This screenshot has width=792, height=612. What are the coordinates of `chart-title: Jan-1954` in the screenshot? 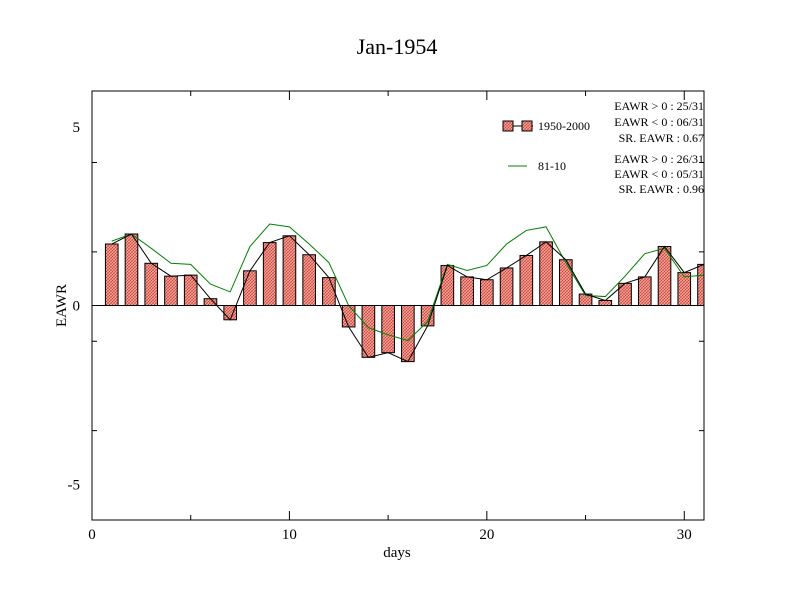 It's located at (397, 46).